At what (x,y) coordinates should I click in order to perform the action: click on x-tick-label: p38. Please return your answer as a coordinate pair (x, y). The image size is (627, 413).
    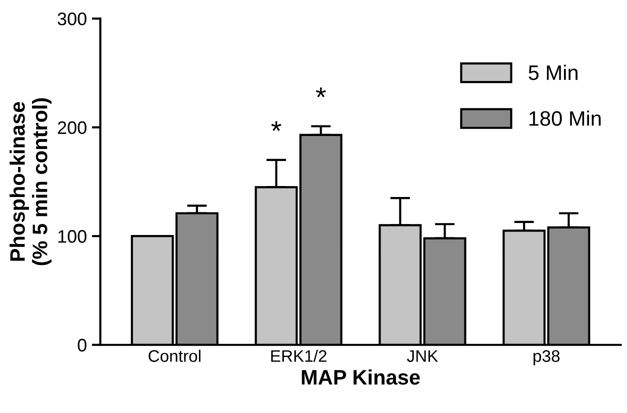
    Looking at the image, I should click on (547, 358).